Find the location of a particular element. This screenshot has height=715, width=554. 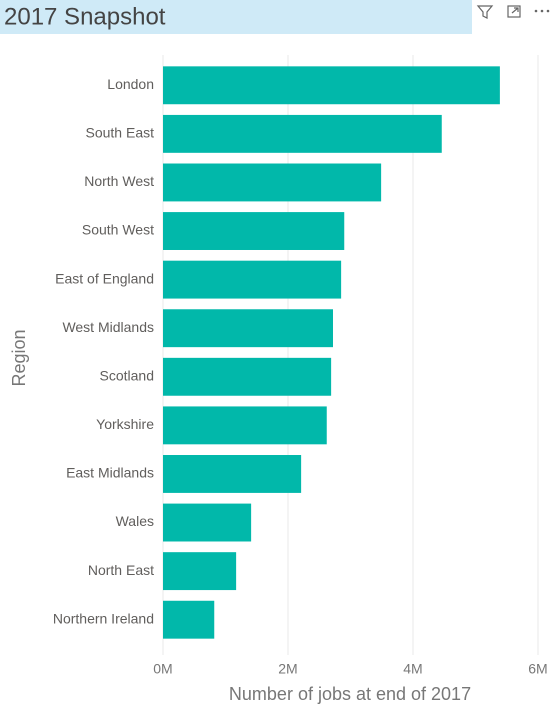

y-tick-label: North West is located at coordinates (119, 181).